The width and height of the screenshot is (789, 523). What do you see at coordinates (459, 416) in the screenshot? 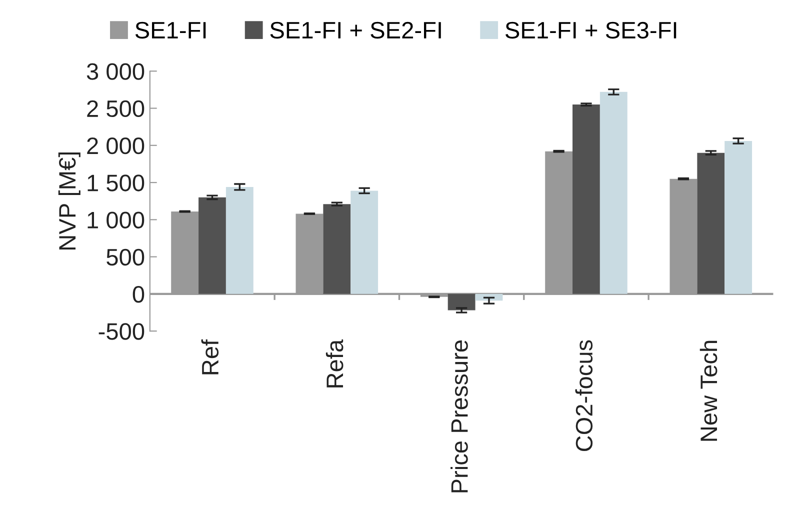
I see `x-tick-label: Price Pressure` at bounding box center [459, 416].